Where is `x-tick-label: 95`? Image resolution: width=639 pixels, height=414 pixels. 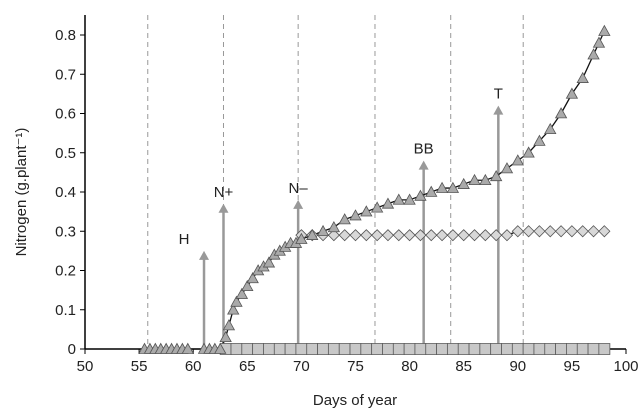 x-tick-label: 95 is located at coordinates (572, 366).